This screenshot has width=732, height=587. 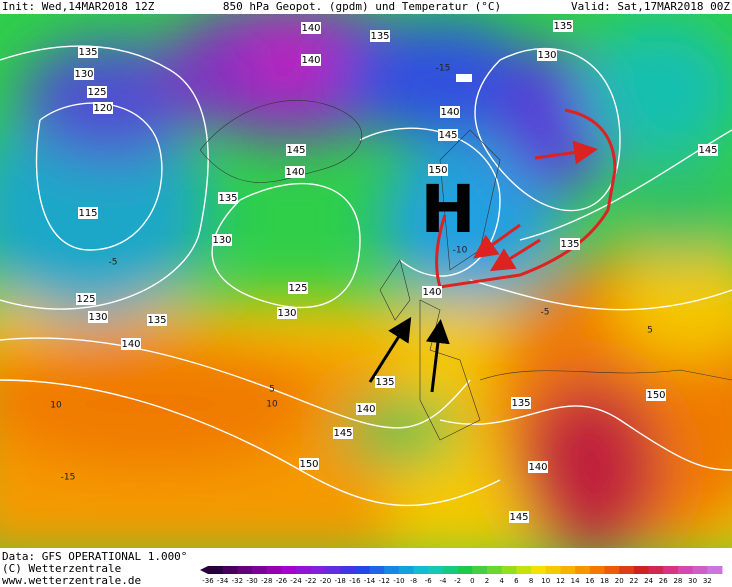 I want to click on colorbar-tick-label: -22, so click(x=310, y=581).